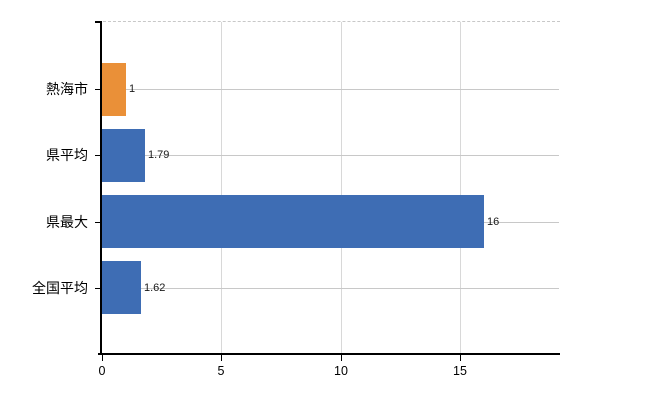 The width and height of the screenshot is (650, 400). Describe the element at coordinates (132, 89) in the screenshot. I see `bar-value-label: 1` at that location.